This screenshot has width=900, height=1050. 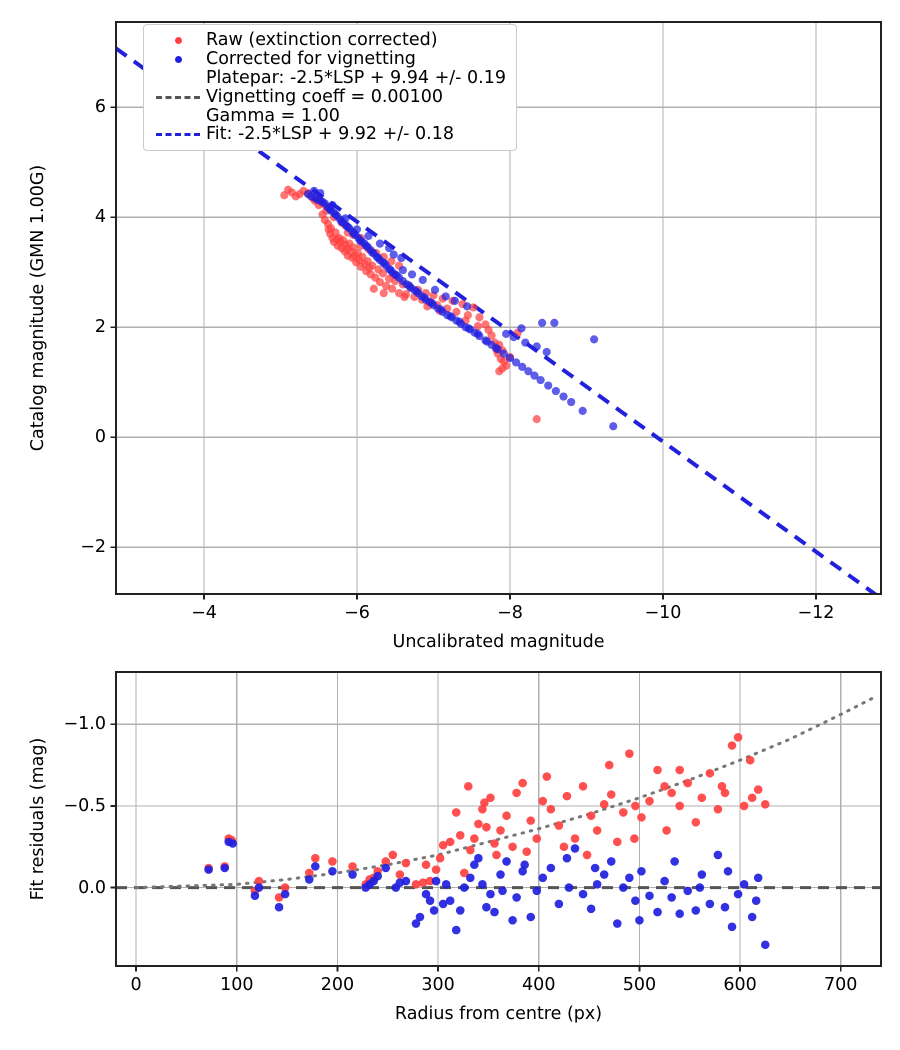 I want to click on bottom-panel-y-tick-label: −1.0, so click(x=85, y=724).